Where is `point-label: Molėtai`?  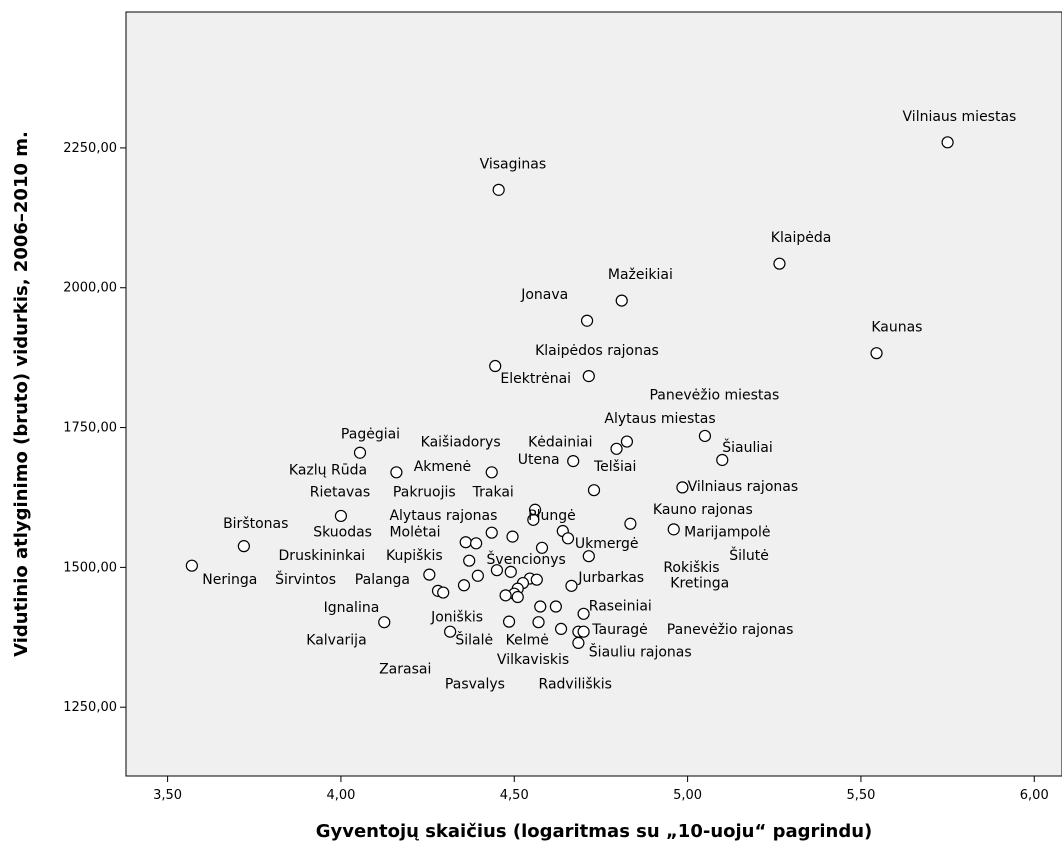 point-label: Molėtai is located at coordinates (414, 533).